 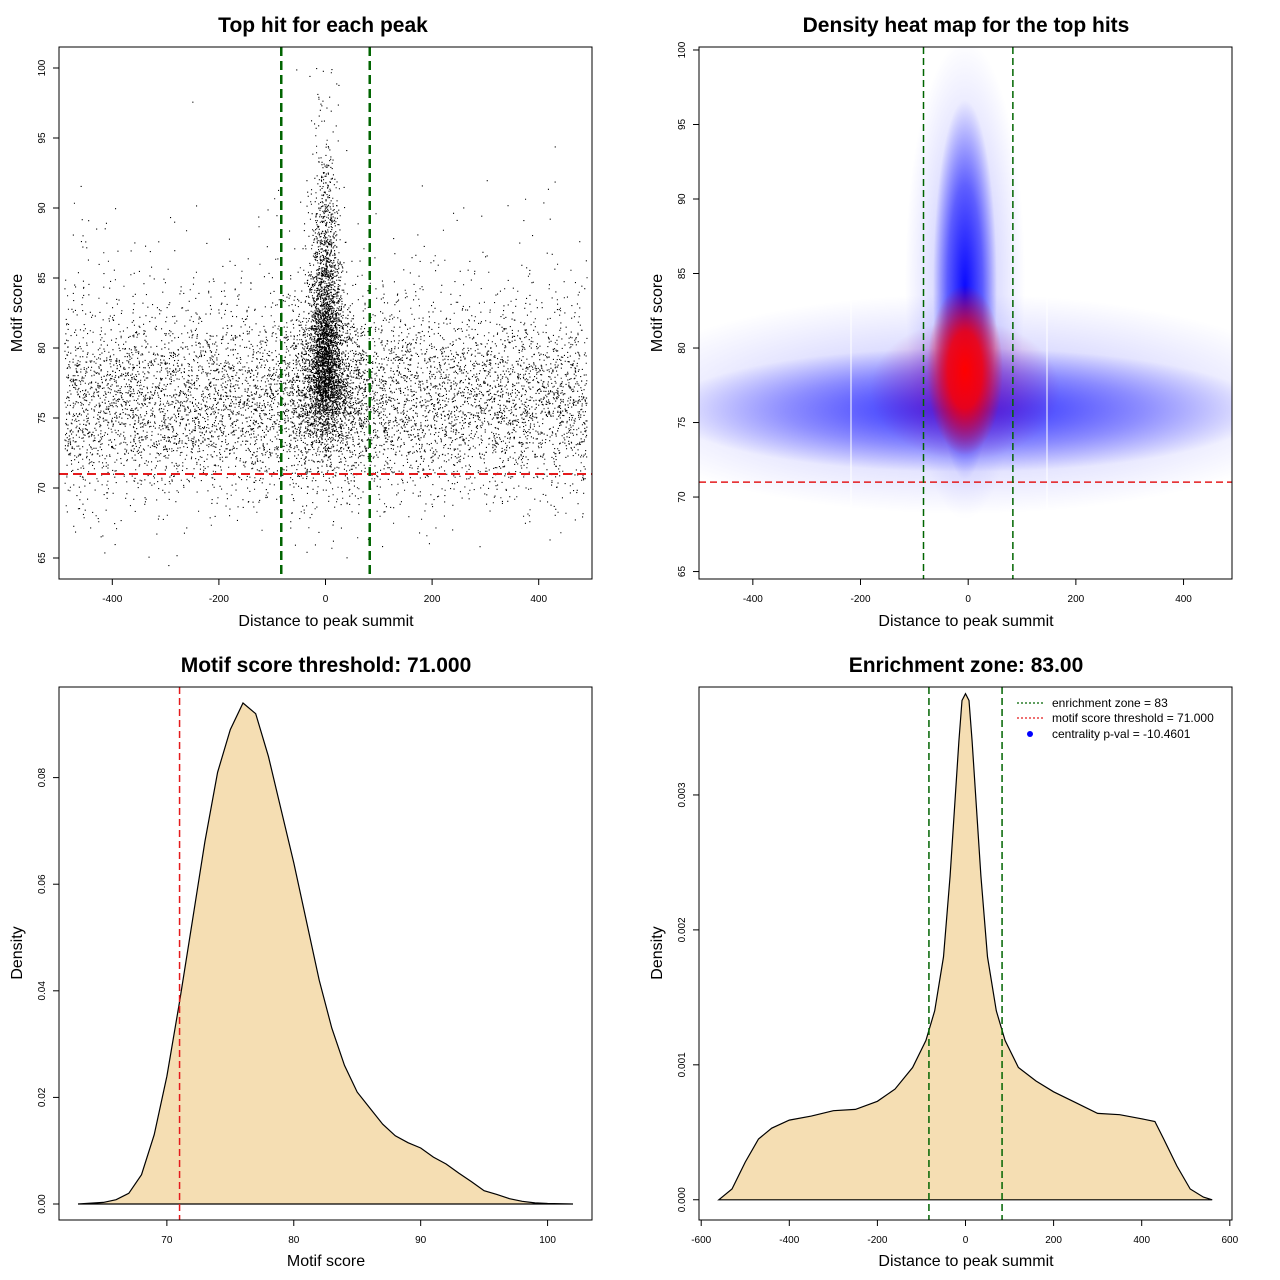 What do you see at coordinates (1110, 703) in the screenshot?
I see `legend-label-zone: enrichment zone = 83` at bounding box center [1110, 703].